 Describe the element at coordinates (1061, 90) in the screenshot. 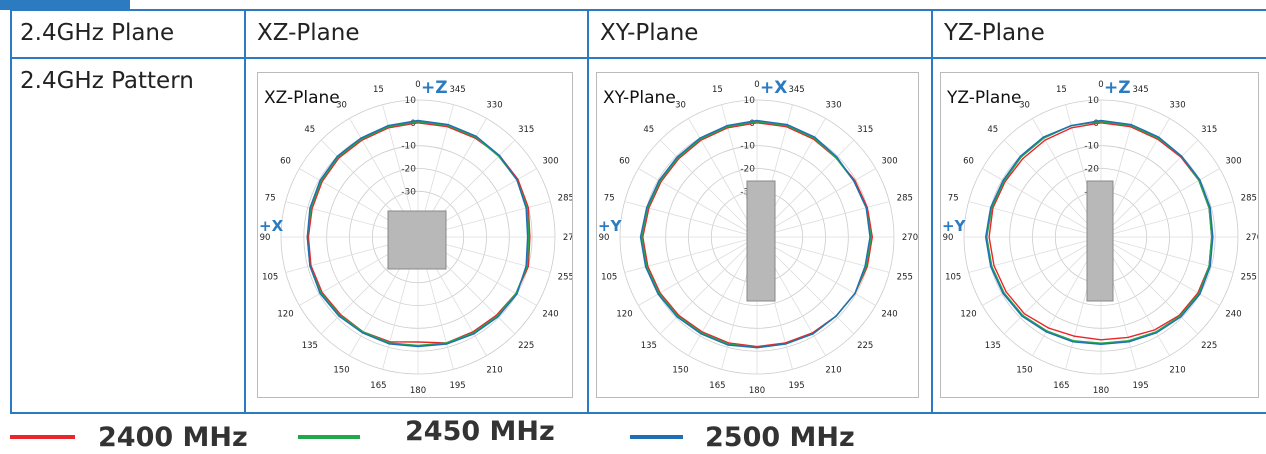

I see `angle-label: 15` at that location.